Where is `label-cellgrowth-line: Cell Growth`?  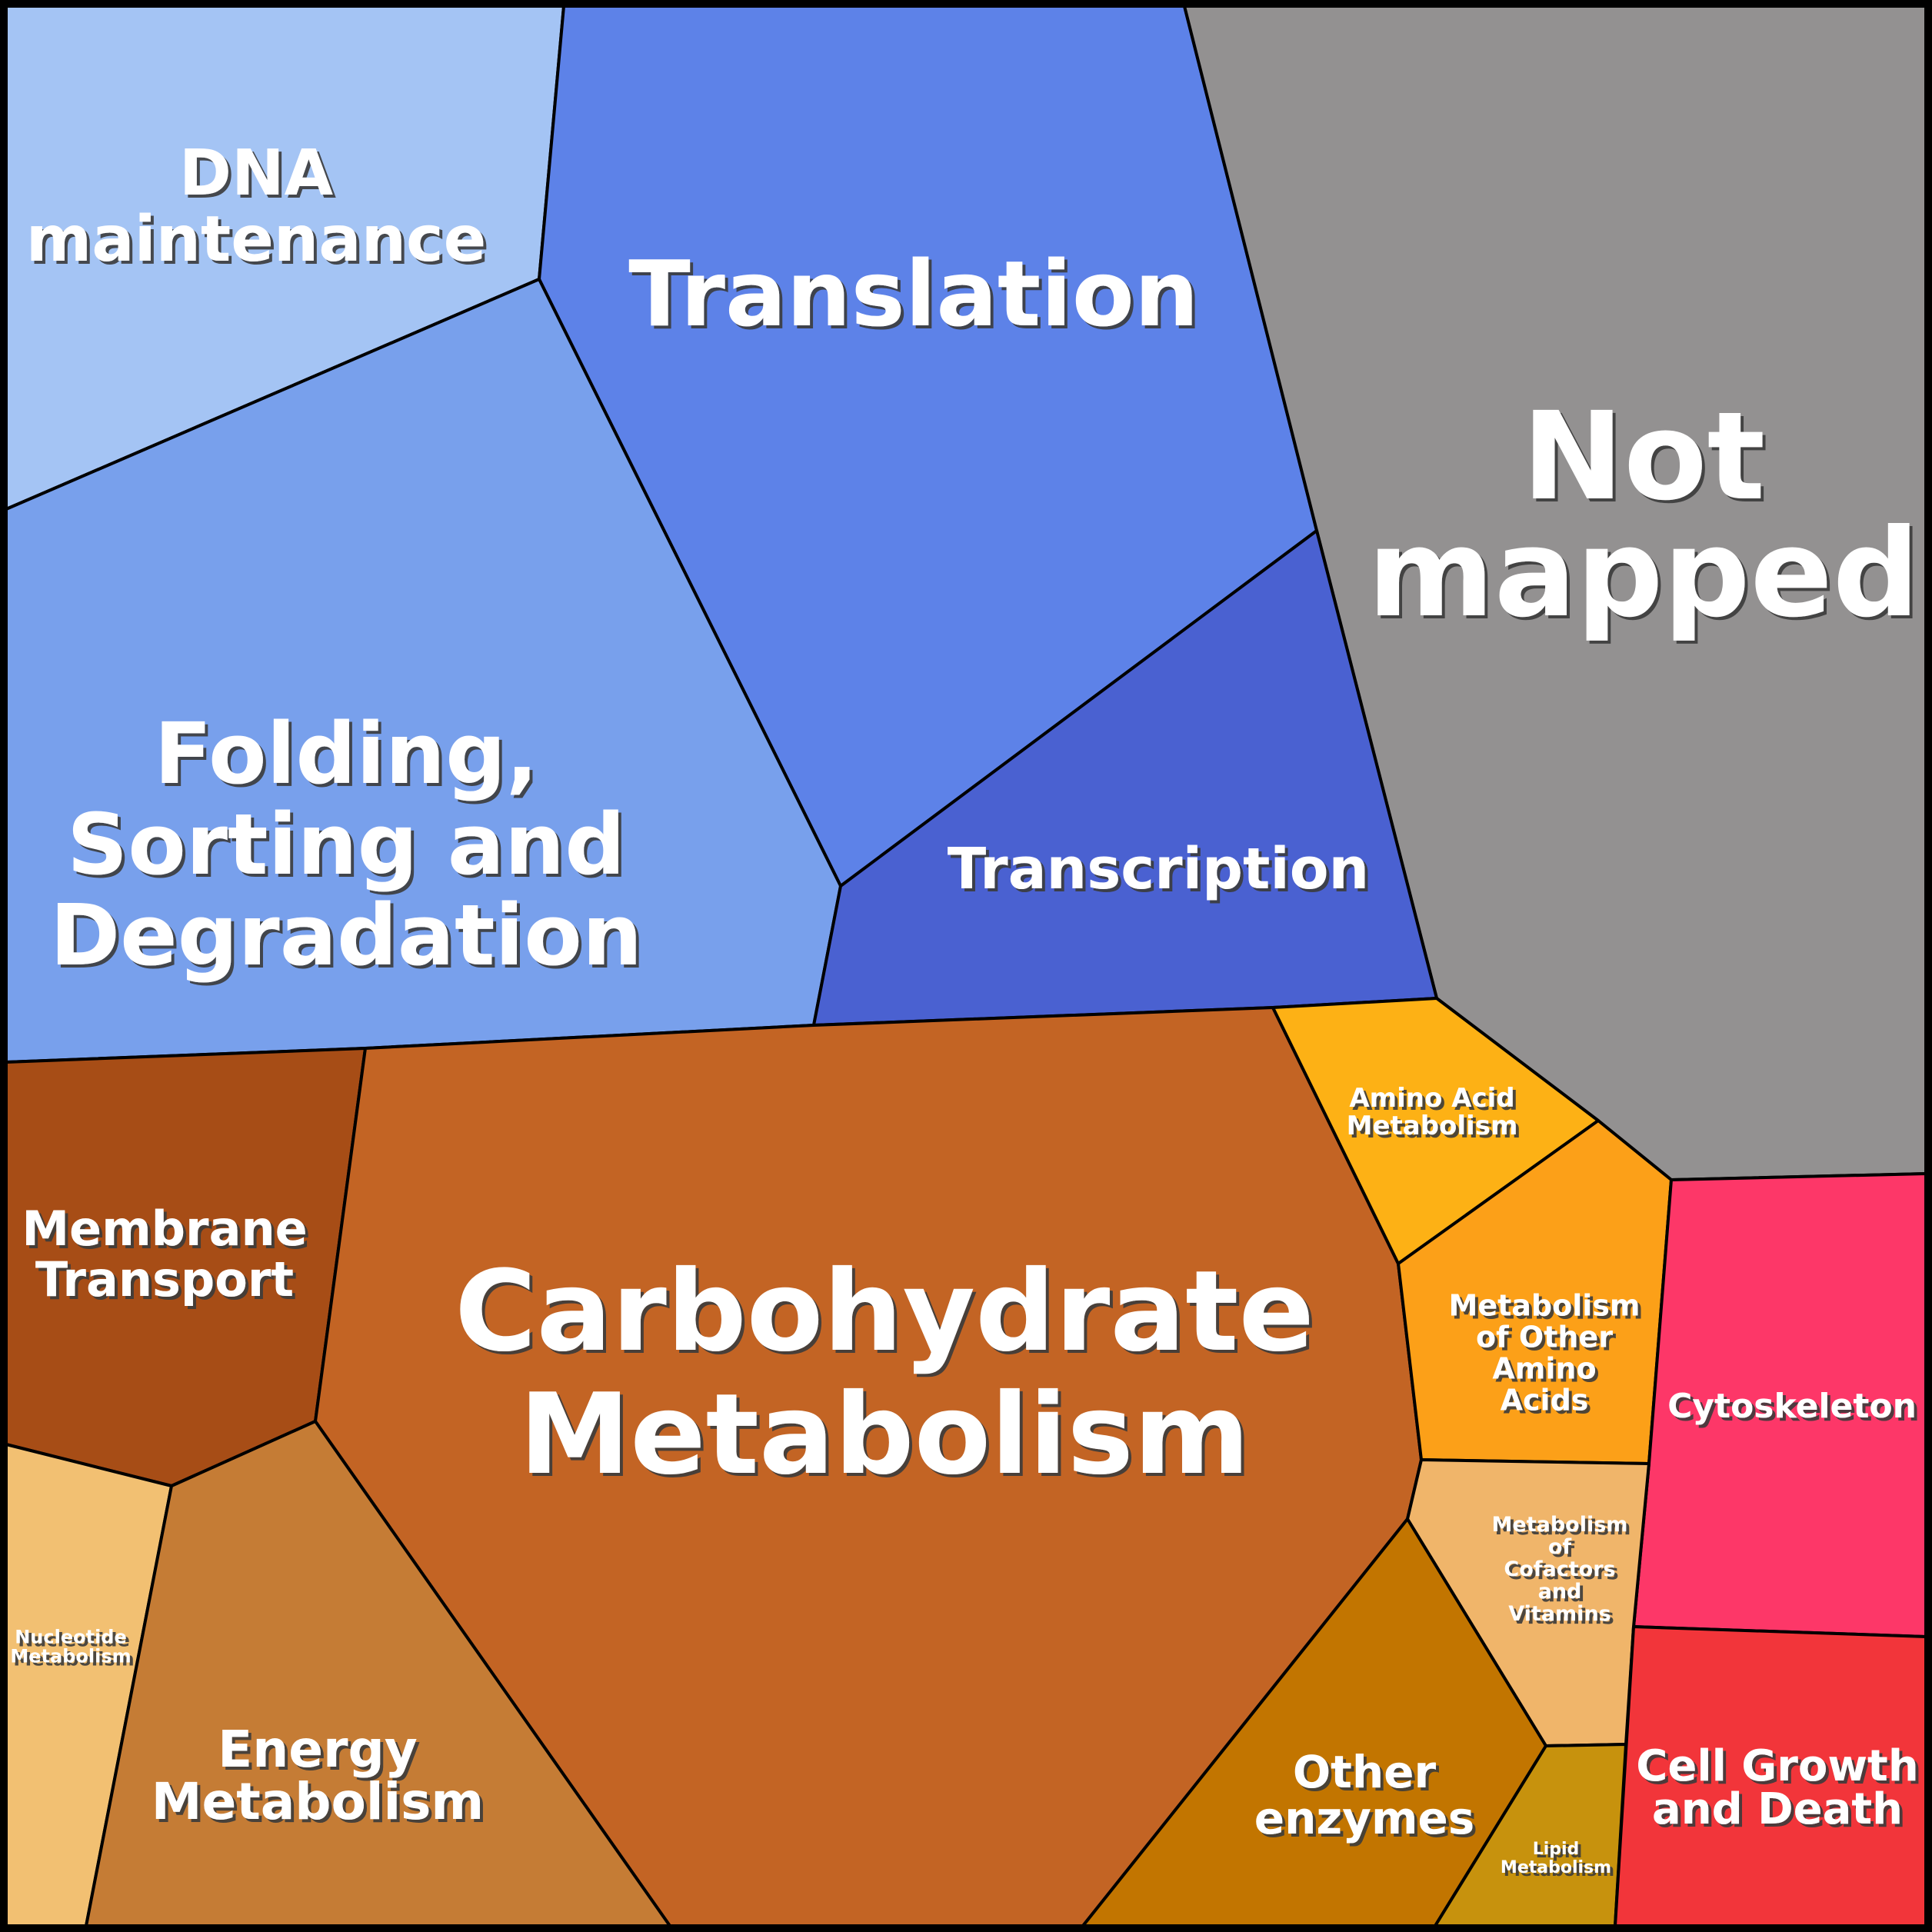 label-cellgrowth-line: Cell Growth is located at coordinates (1777, 1766).